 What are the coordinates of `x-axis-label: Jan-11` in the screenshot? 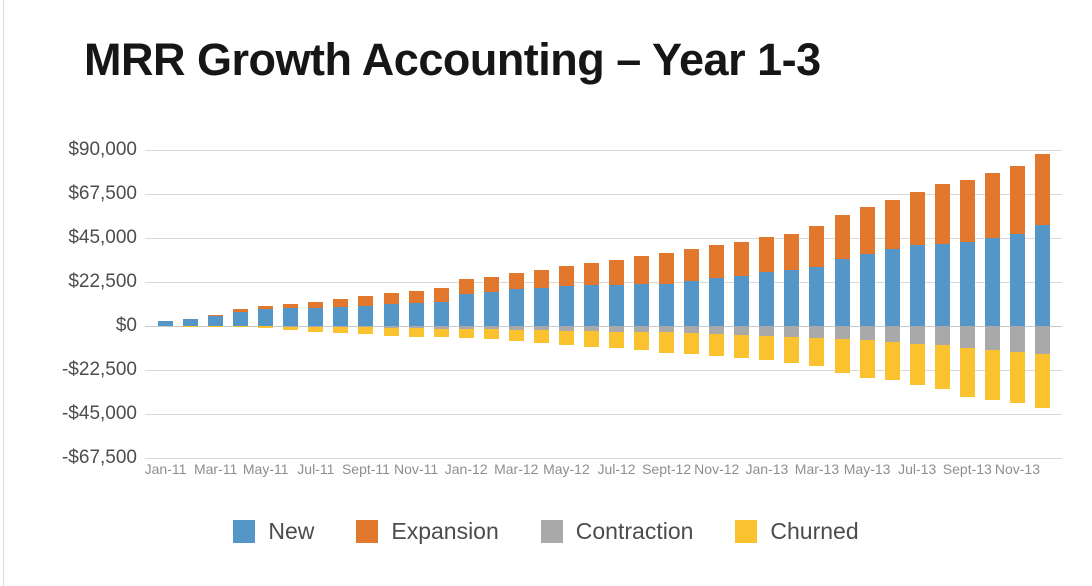 It's located at (165, 469).